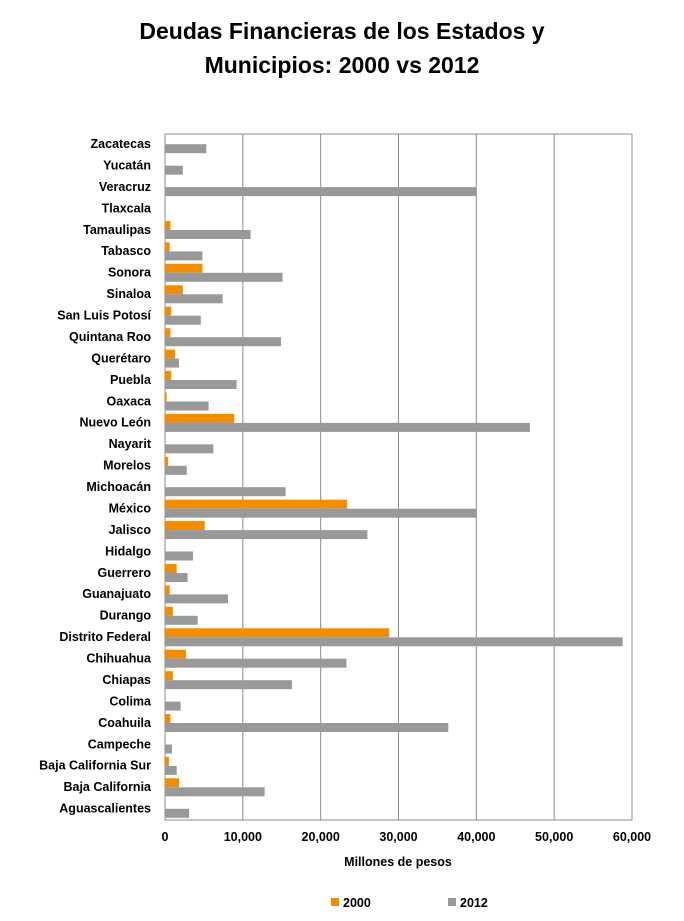  I want to click on bar-2000-distrito-federal, so click(277, 633).